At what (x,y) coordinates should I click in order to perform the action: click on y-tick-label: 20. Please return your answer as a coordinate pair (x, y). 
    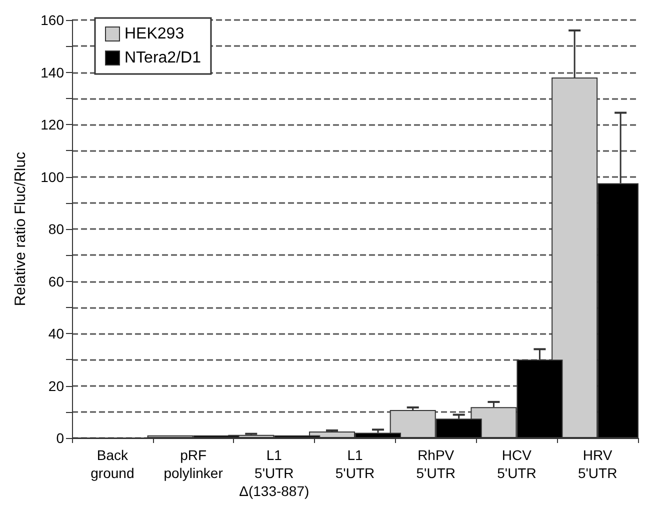
    Looking at the image, I should click on (56, 386).